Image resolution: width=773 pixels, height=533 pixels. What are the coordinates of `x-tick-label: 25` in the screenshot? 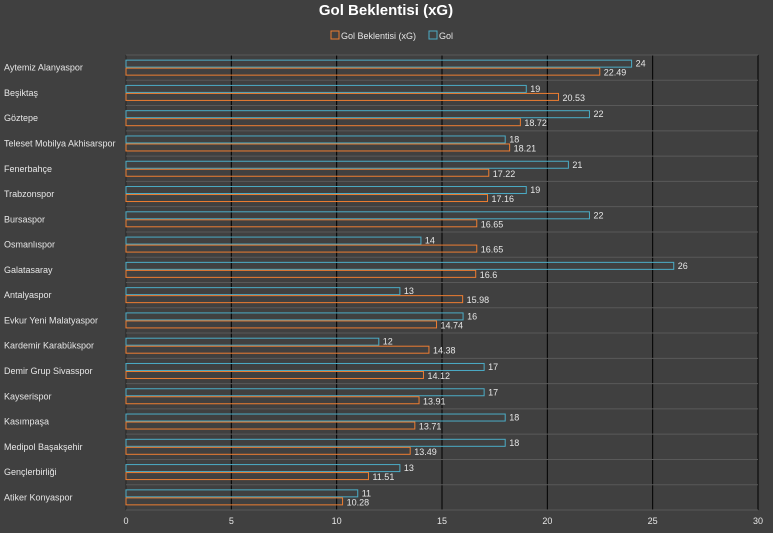 It's located at (653, 521).